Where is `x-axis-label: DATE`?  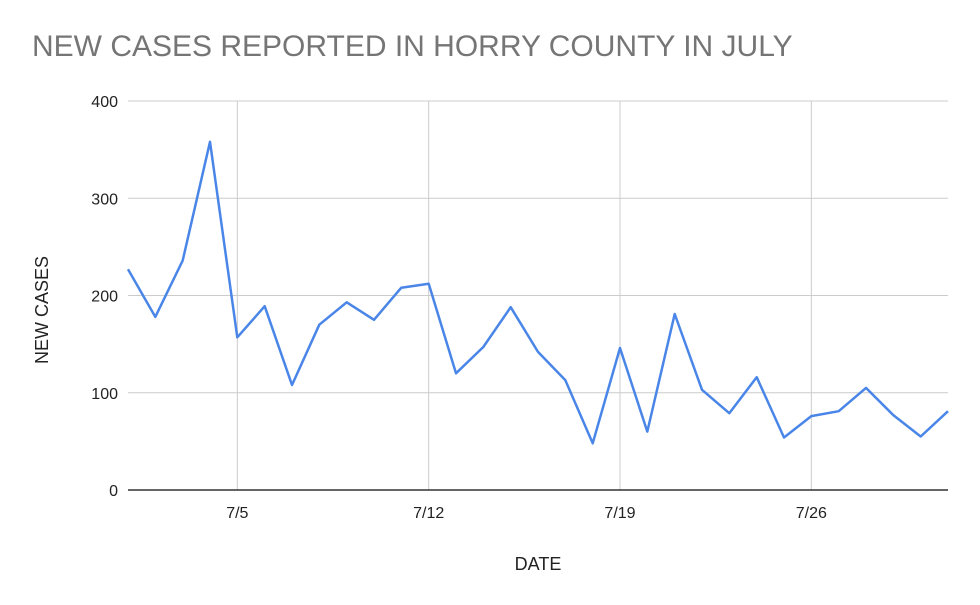 x-axis-label: DATE is located at coordinates (538, 564).